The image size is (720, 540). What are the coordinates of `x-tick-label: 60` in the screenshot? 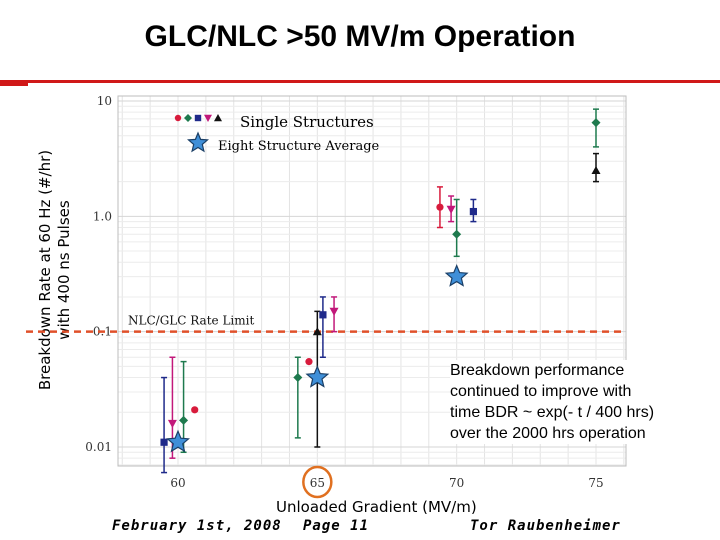 It's located at (177, 483).